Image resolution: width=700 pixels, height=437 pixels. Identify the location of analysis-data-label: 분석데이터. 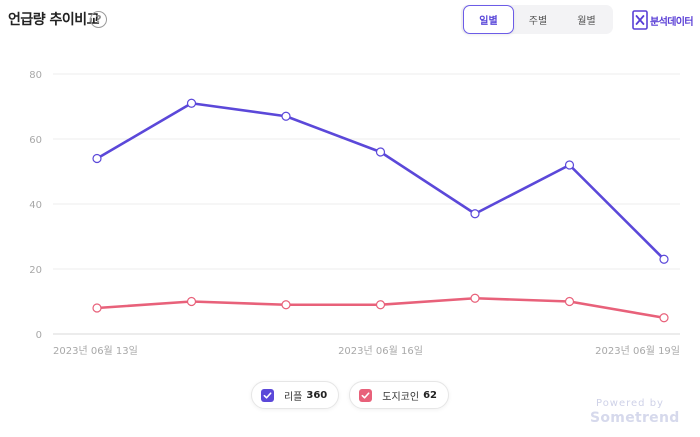
(672, 22).